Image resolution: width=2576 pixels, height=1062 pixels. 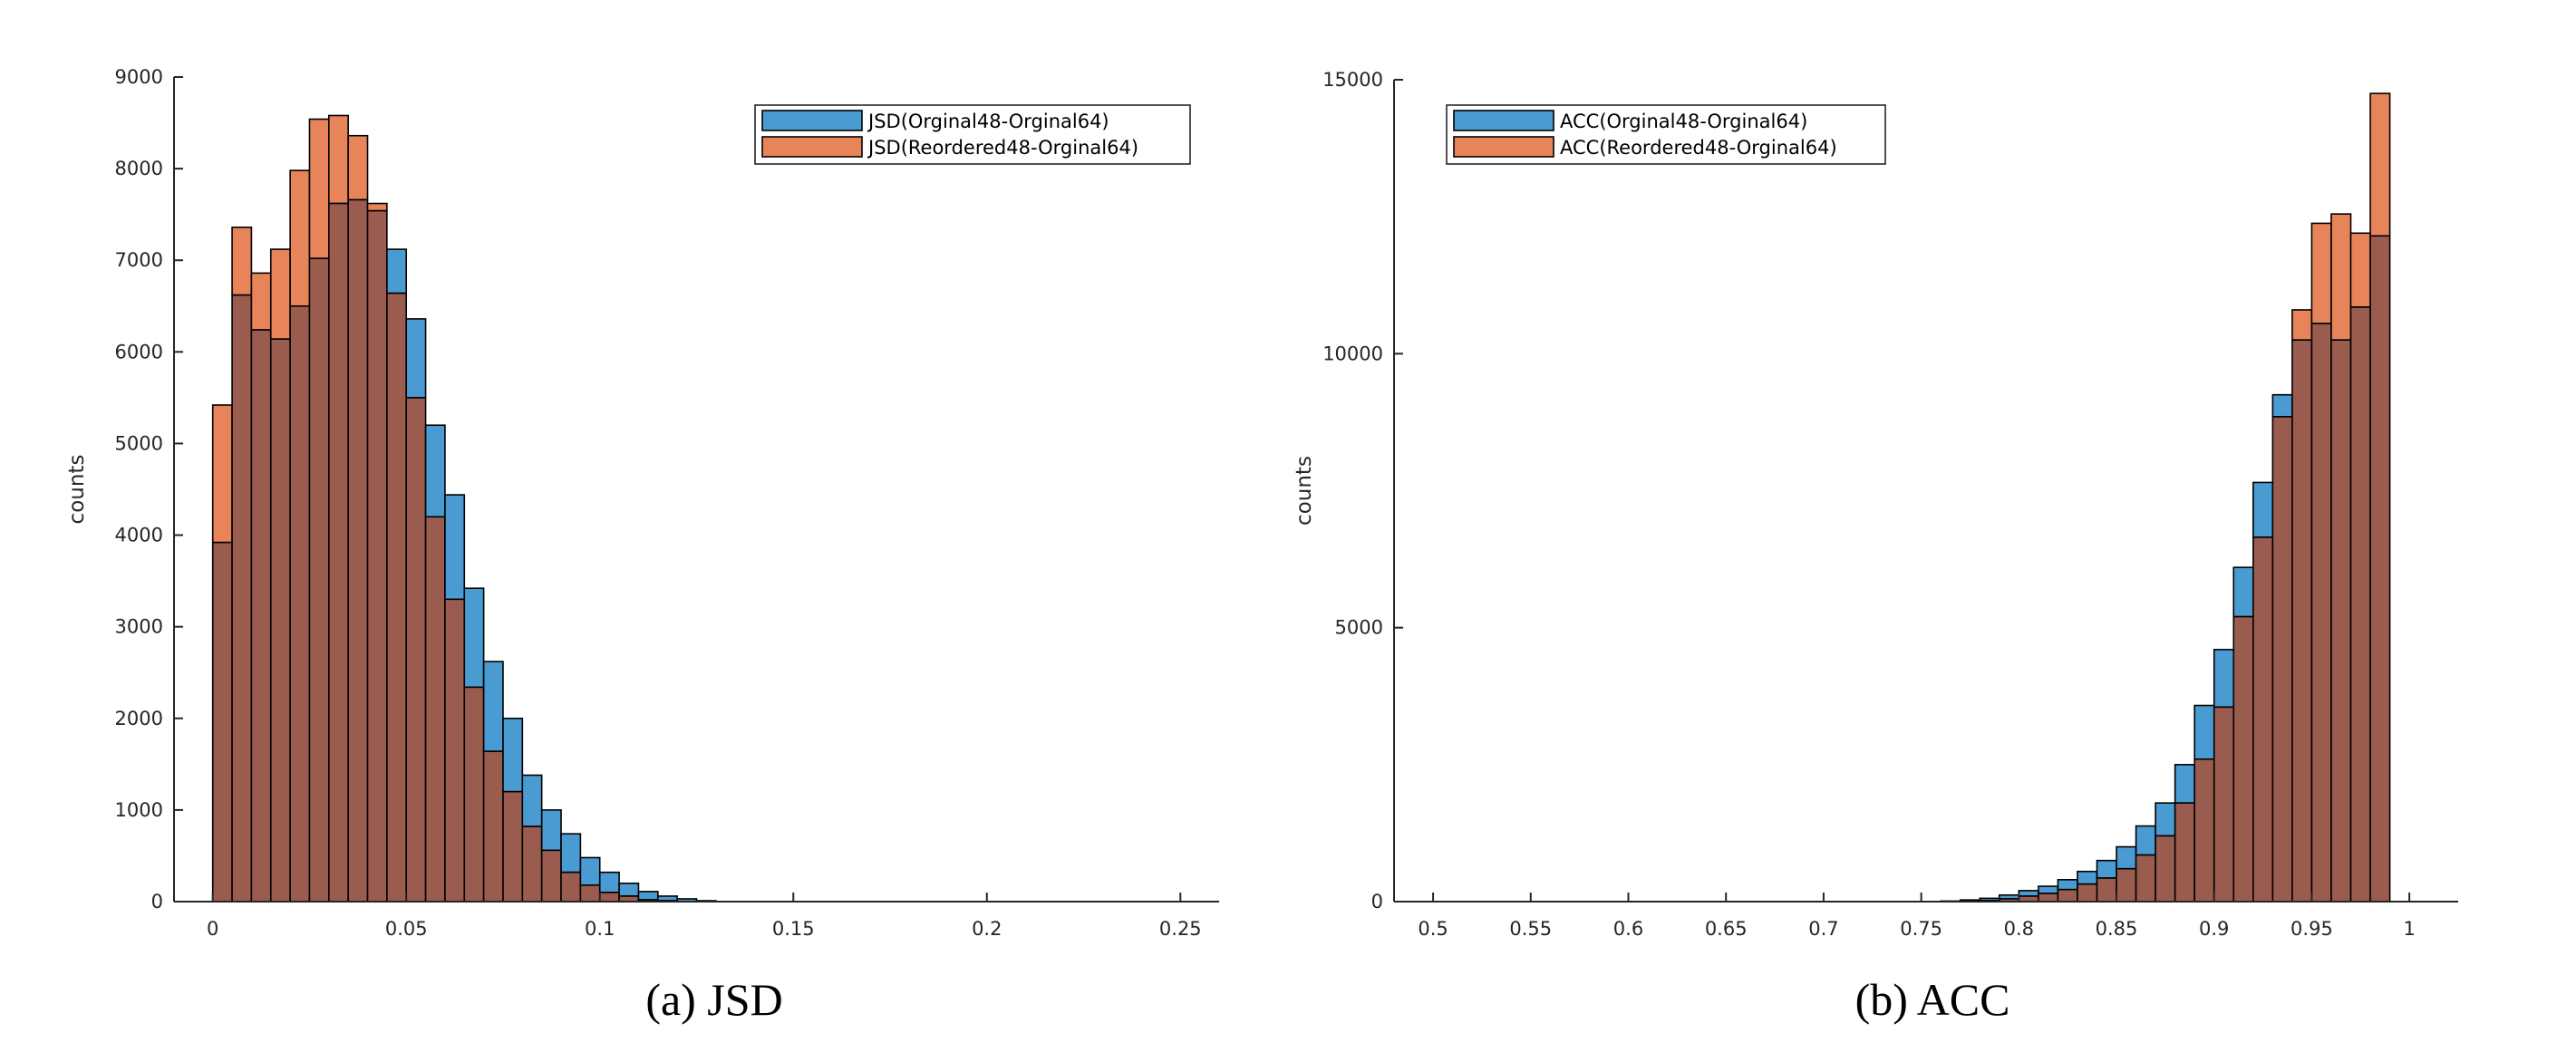 What do you see at coordinates (1628, 929) in the screenshot?
I see `x-tick-label: 0.6` at bounding box center [1628, 929].